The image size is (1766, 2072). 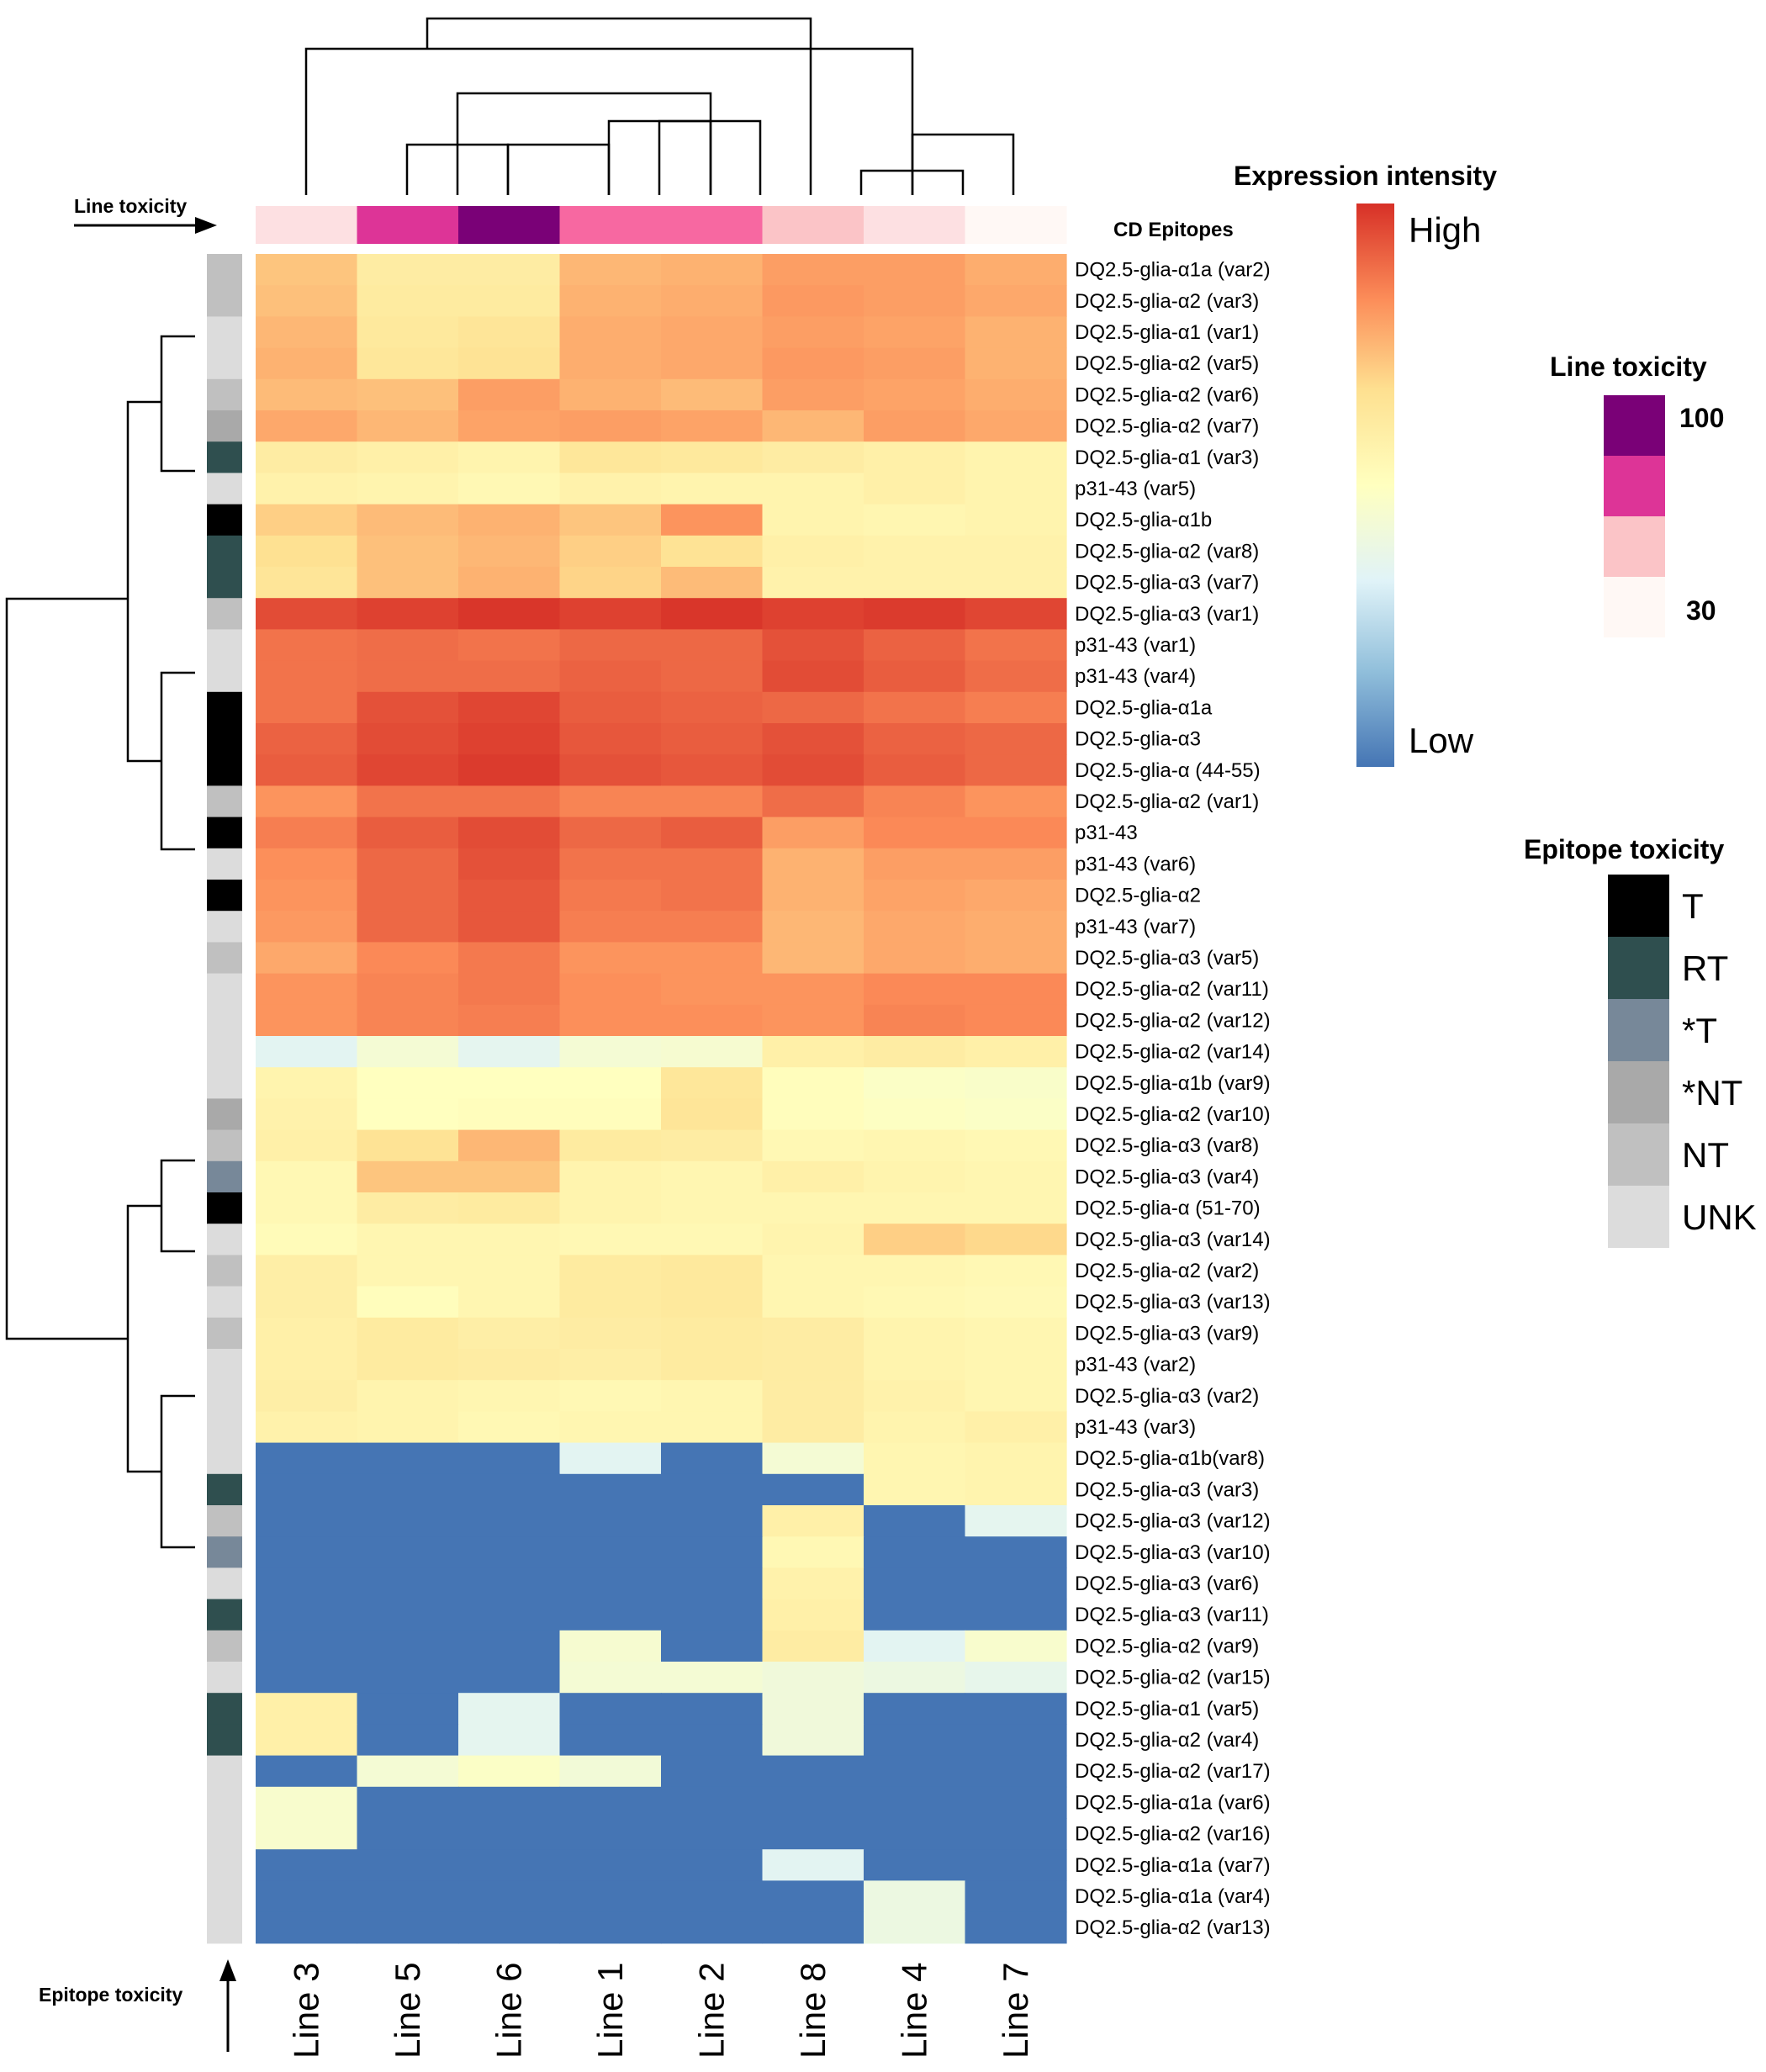 What do you see at coordinates (1712, 1093) in the screenshot?
I see `epitope-legend-label: *NT` at bounding box center [1712, 1093].